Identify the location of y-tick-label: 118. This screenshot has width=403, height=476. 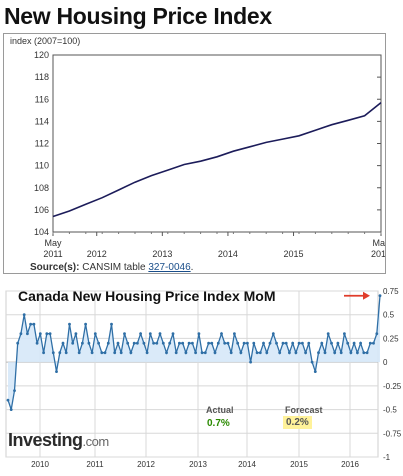
(42, 77).